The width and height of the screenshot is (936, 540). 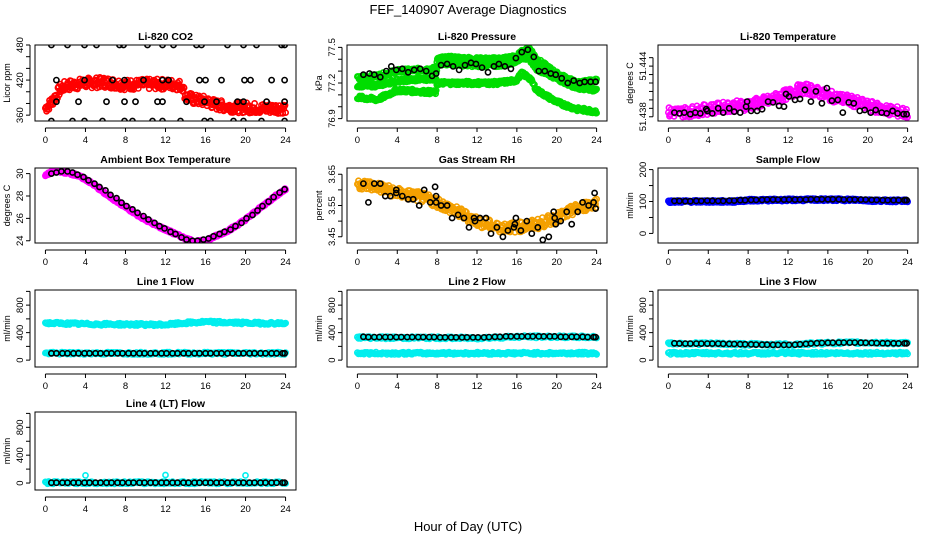 I want to click on x-tick-label: 20, so click(x=245, y=386).